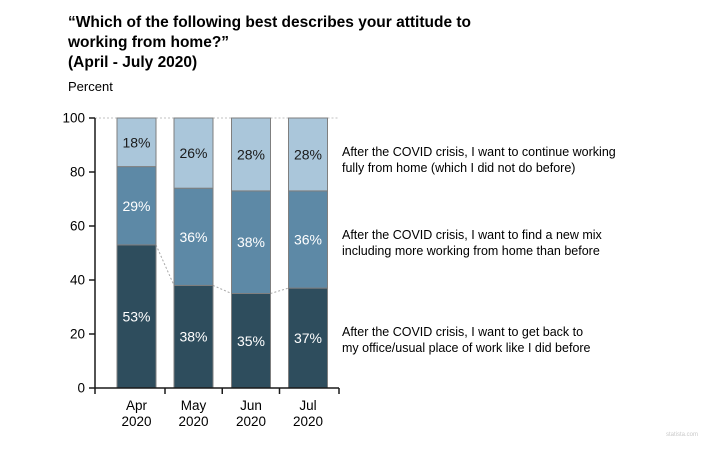 Image resolution: width=720 pixels, height=450 pixels. Describe the element at coordinates (77, 280) in the screenshot. I see `y-axis-tick-label: 40` at that location.